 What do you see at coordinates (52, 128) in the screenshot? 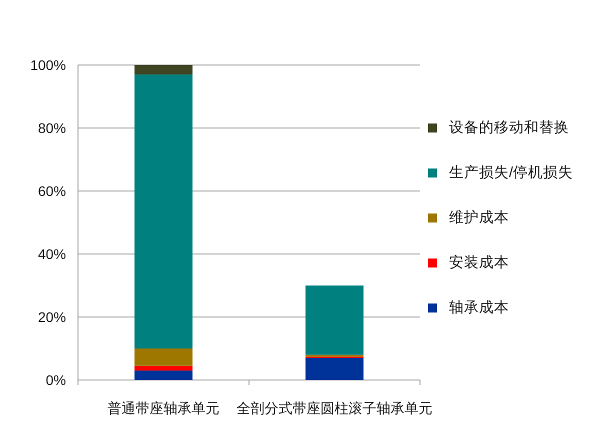
I see `y-tick-label: 80%` at bounding box center [52, 128].